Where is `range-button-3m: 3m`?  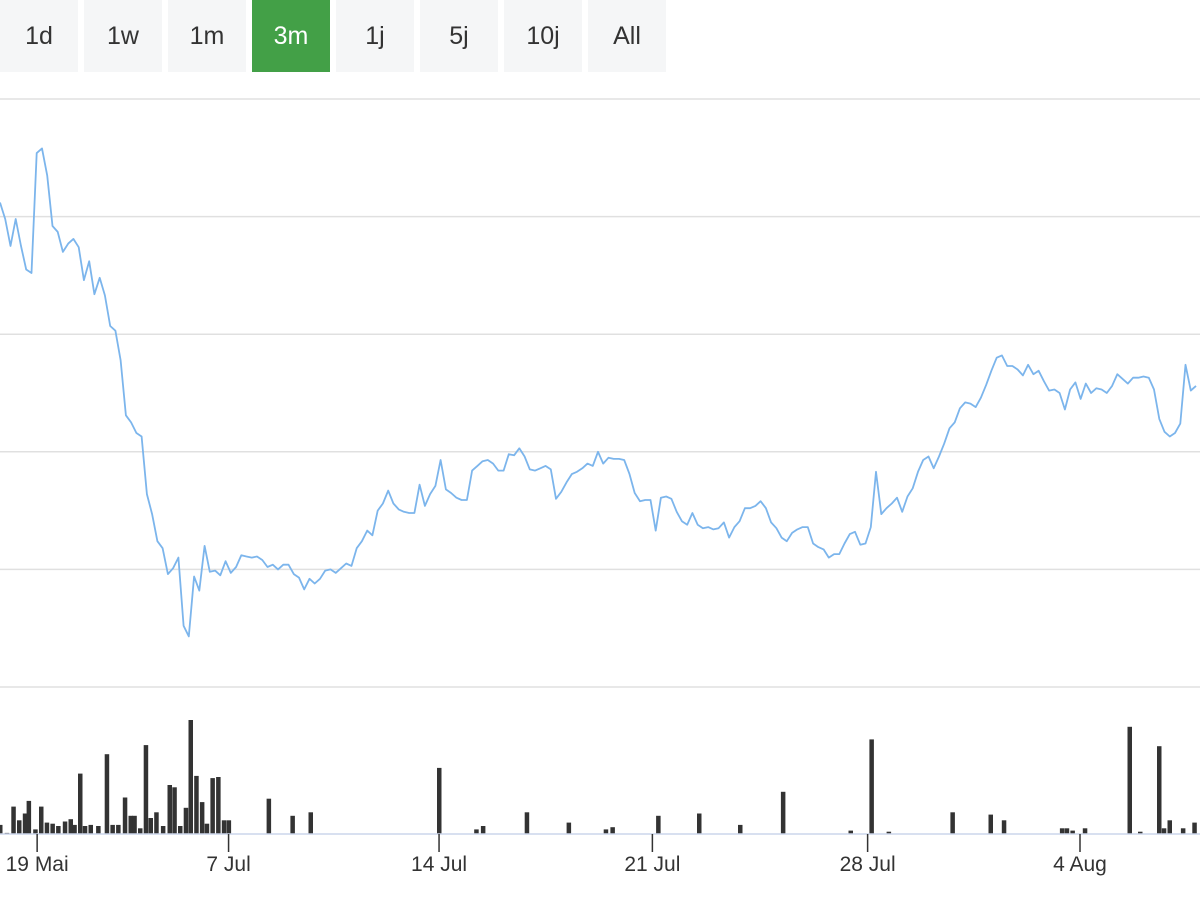
range-button-3m: 3m is located at coordinates (291, 36).